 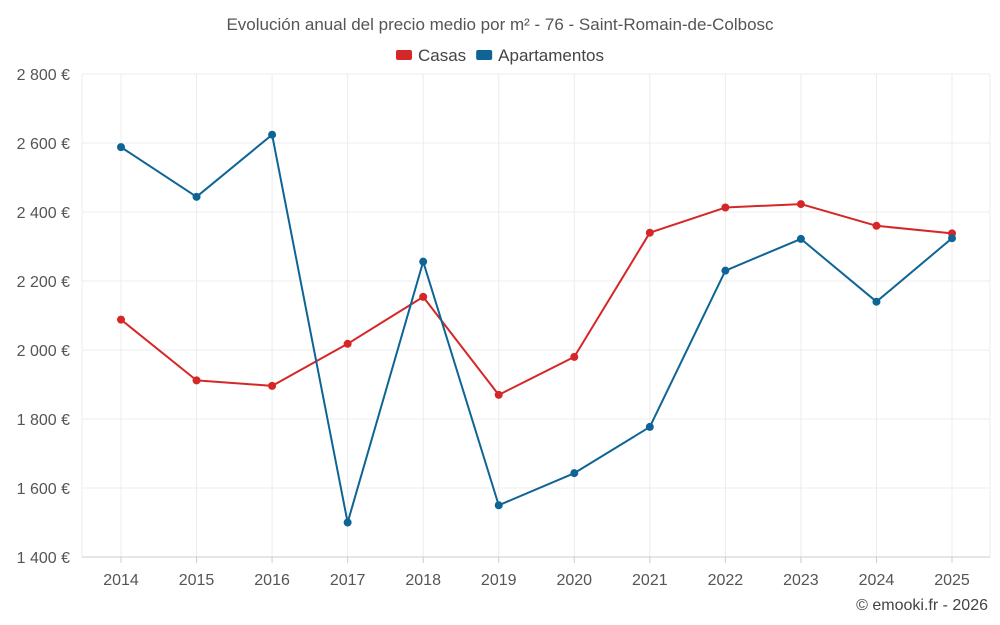 What do you see at coordinates (43, 351) in the screenshot?
I see `y-tick-label: 2 000 €` at bounding box center [43, 351].